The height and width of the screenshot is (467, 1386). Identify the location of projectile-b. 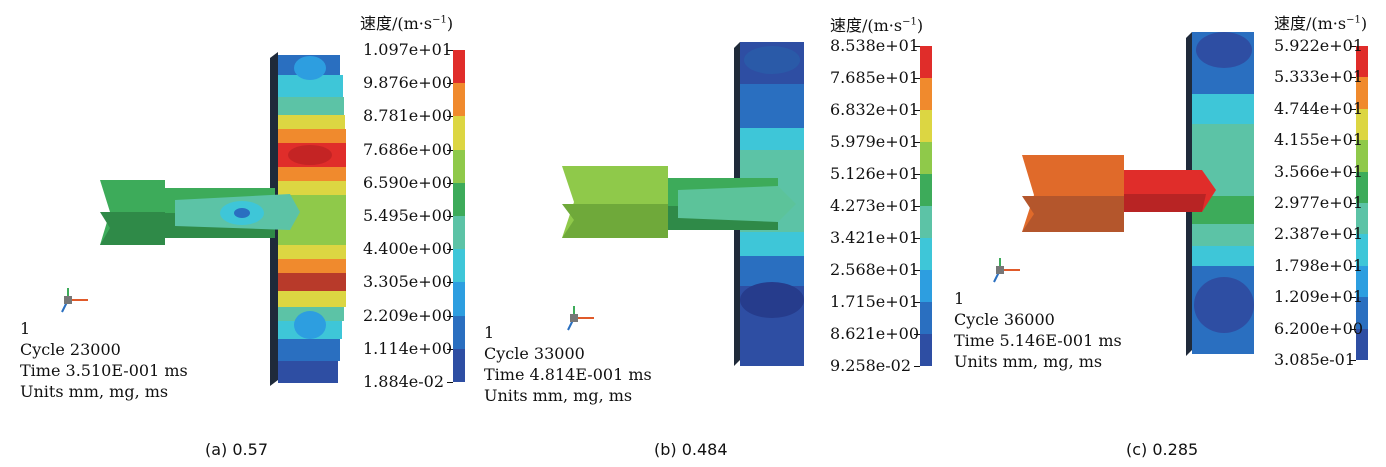
(679, 202).